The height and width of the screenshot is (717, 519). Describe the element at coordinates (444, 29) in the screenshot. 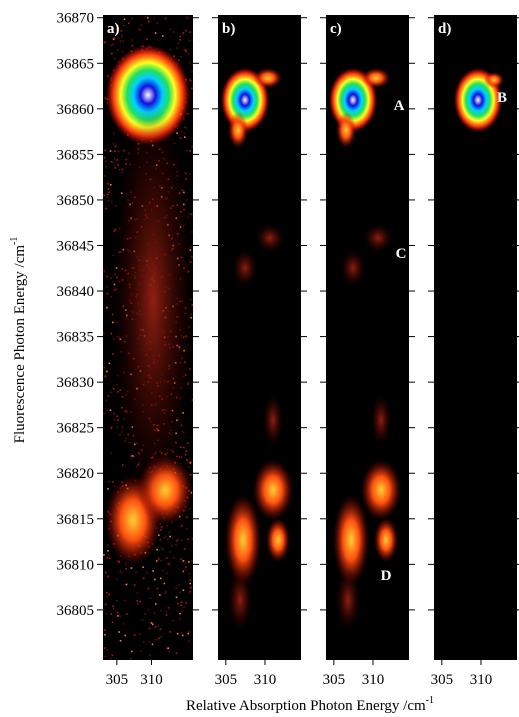

I see `panel-label: d)` at that location.